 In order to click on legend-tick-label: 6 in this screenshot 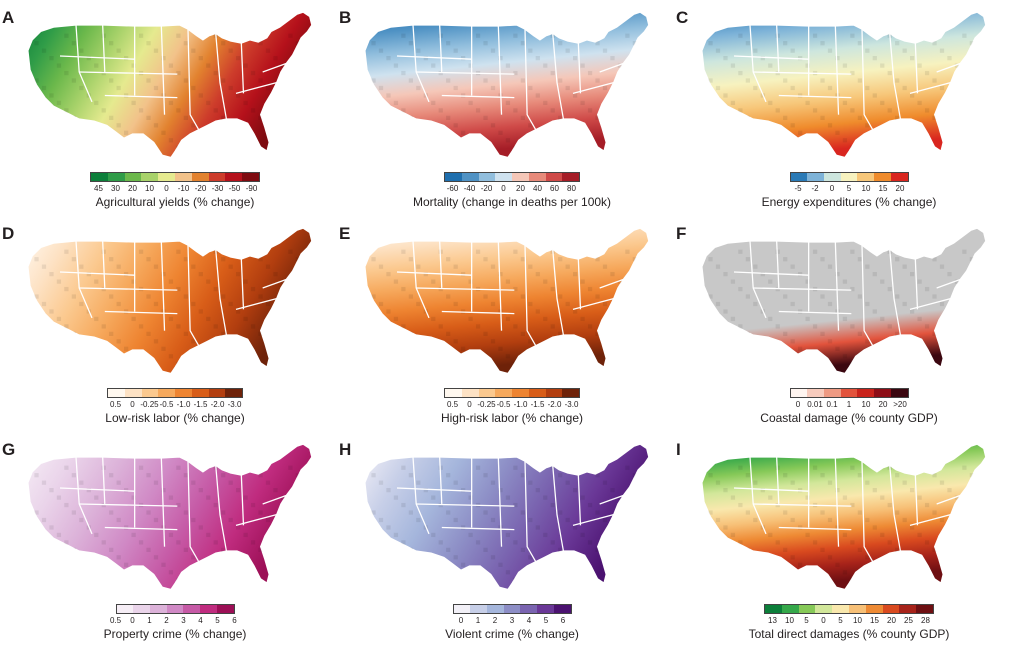, I will do `click(234, 620)`.